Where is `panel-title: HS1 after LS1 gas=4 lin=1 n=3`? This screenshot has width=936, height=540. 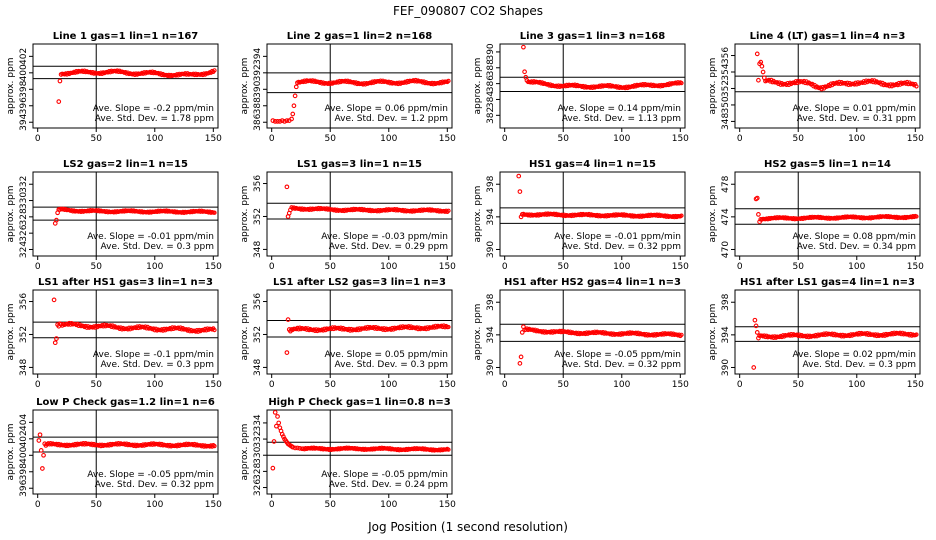
panel-title: HS1 after LS1 gas=4 lin=1 n=3 is located at coordinates (827, 282).